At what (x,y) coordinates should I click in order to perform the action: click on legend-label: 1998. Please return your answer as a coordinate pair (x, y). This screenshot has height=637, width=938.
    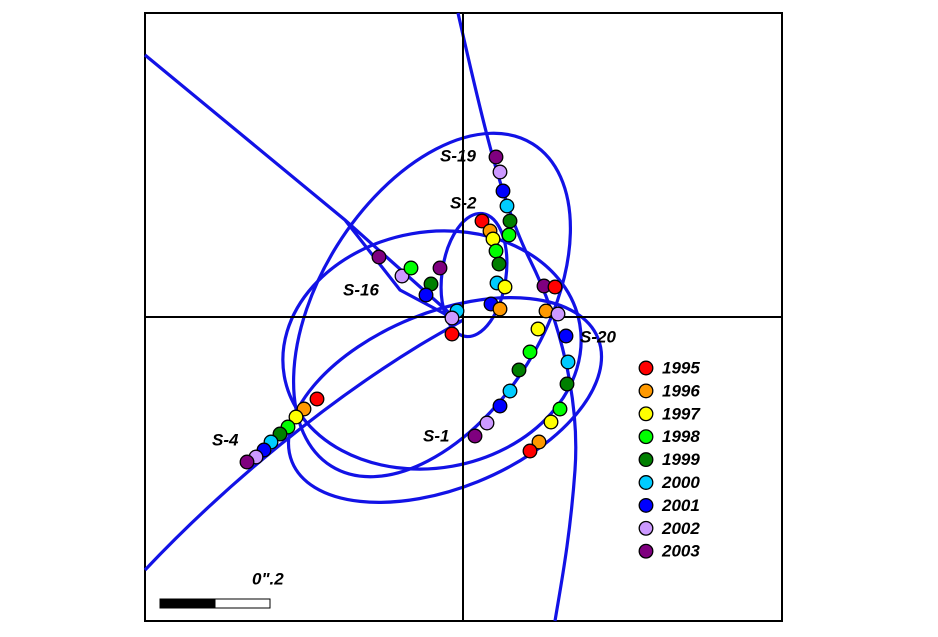
    Looking at the image, I should click on (681, 436).